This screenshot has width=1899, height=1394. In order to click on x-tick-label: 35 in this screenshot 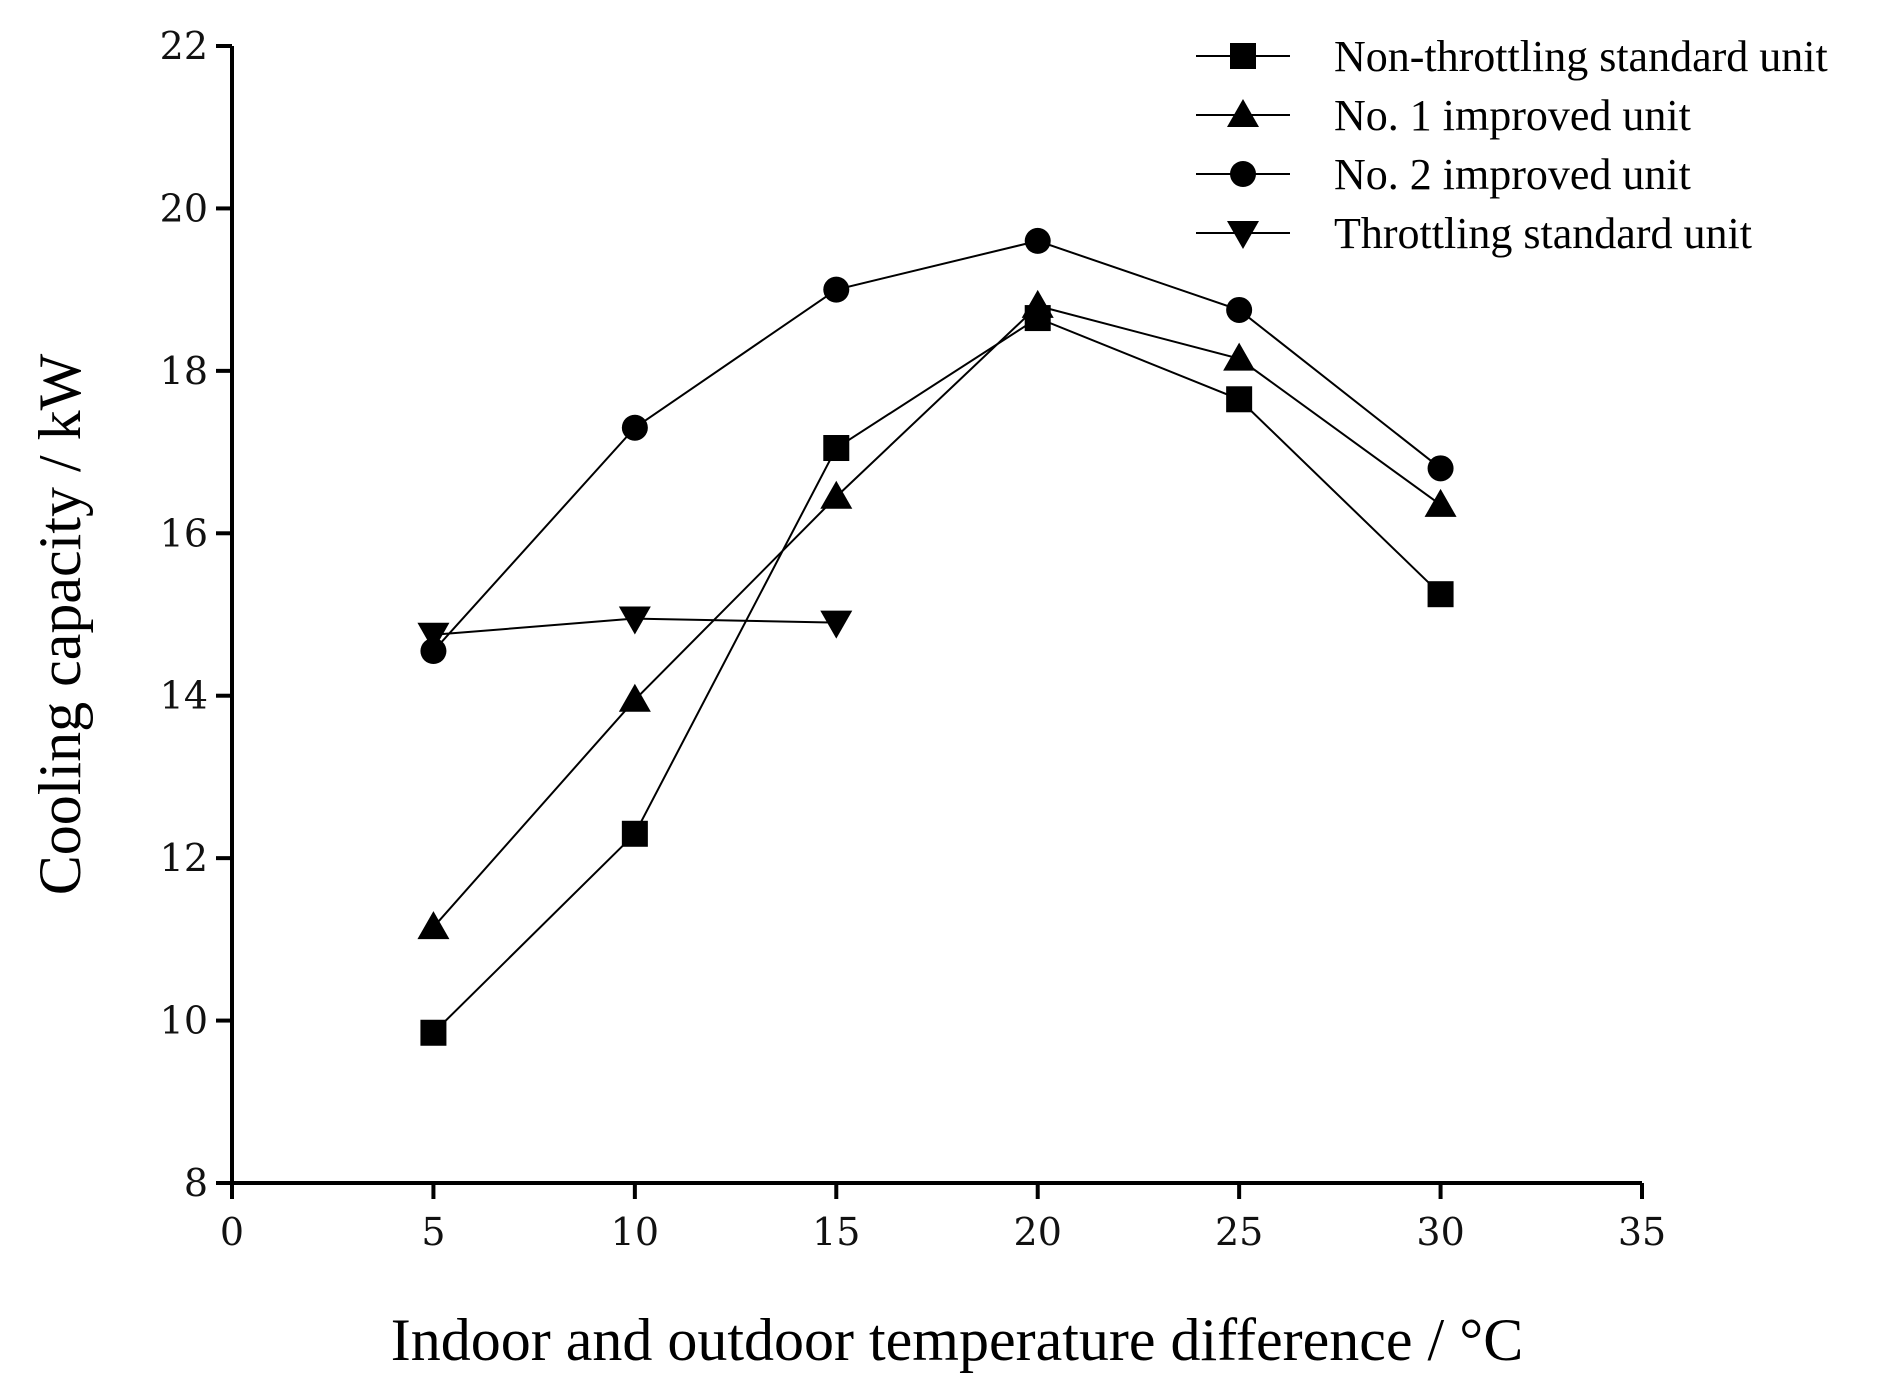, I will do `click(1642, 1232)`.